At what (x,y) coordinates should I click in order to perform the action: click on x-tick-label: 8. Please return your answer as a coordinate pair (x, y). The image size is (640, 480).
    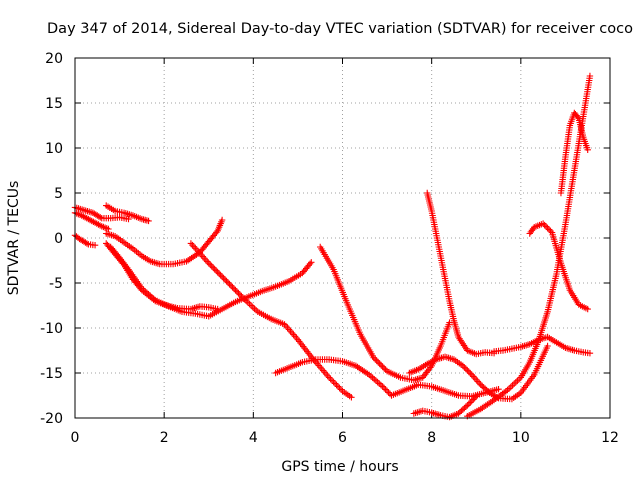
    Looking at the image, I should click on (431, 438).